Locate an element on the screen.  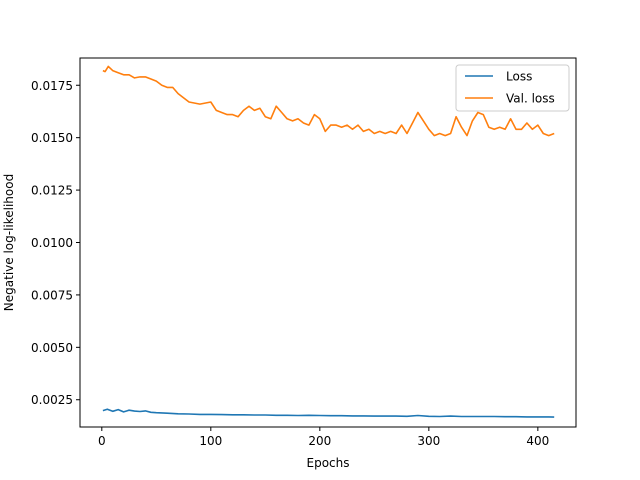
y-tick-label: 0.0025 is located at coordinates (52, 400).